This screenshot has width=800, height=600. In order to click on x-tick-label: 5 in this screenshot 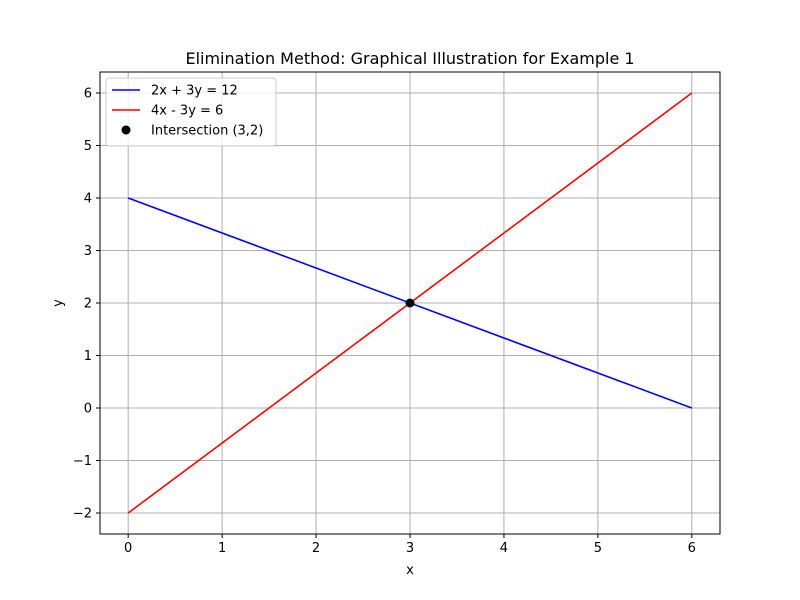, I will do `click(598, 548)`.